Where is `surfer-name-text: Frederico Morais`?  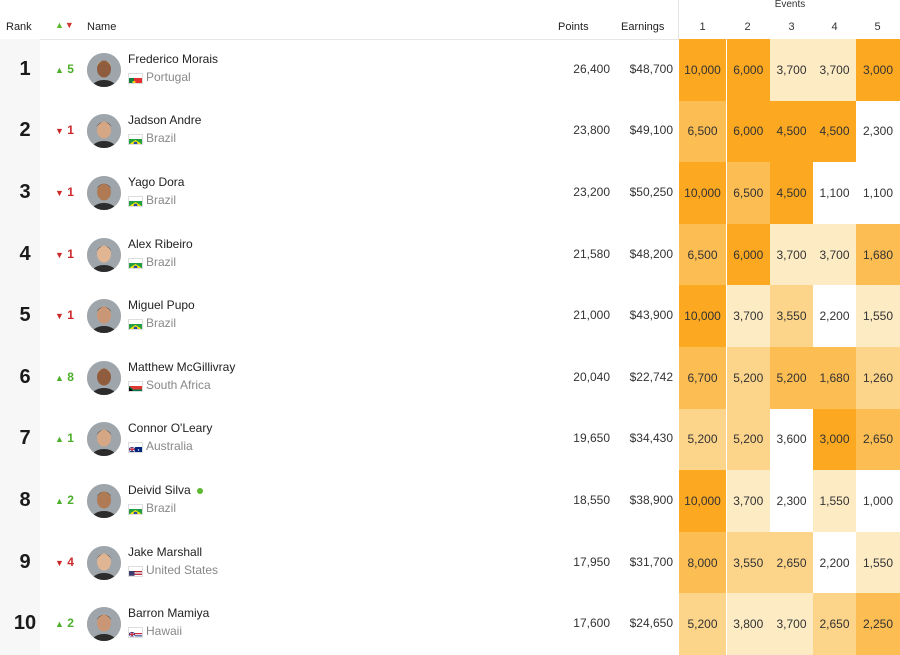
surfer-name-text: Frederico Morais is located at coordinates (173, 59).